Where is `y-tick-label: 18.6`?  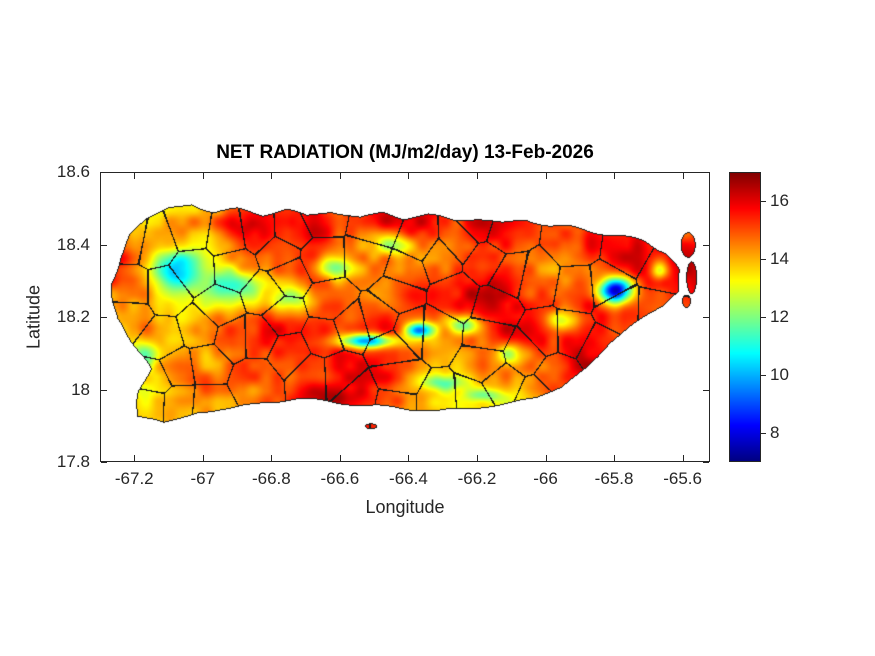
y-tick-label: 18.6 is located at coordinates (73, 171).